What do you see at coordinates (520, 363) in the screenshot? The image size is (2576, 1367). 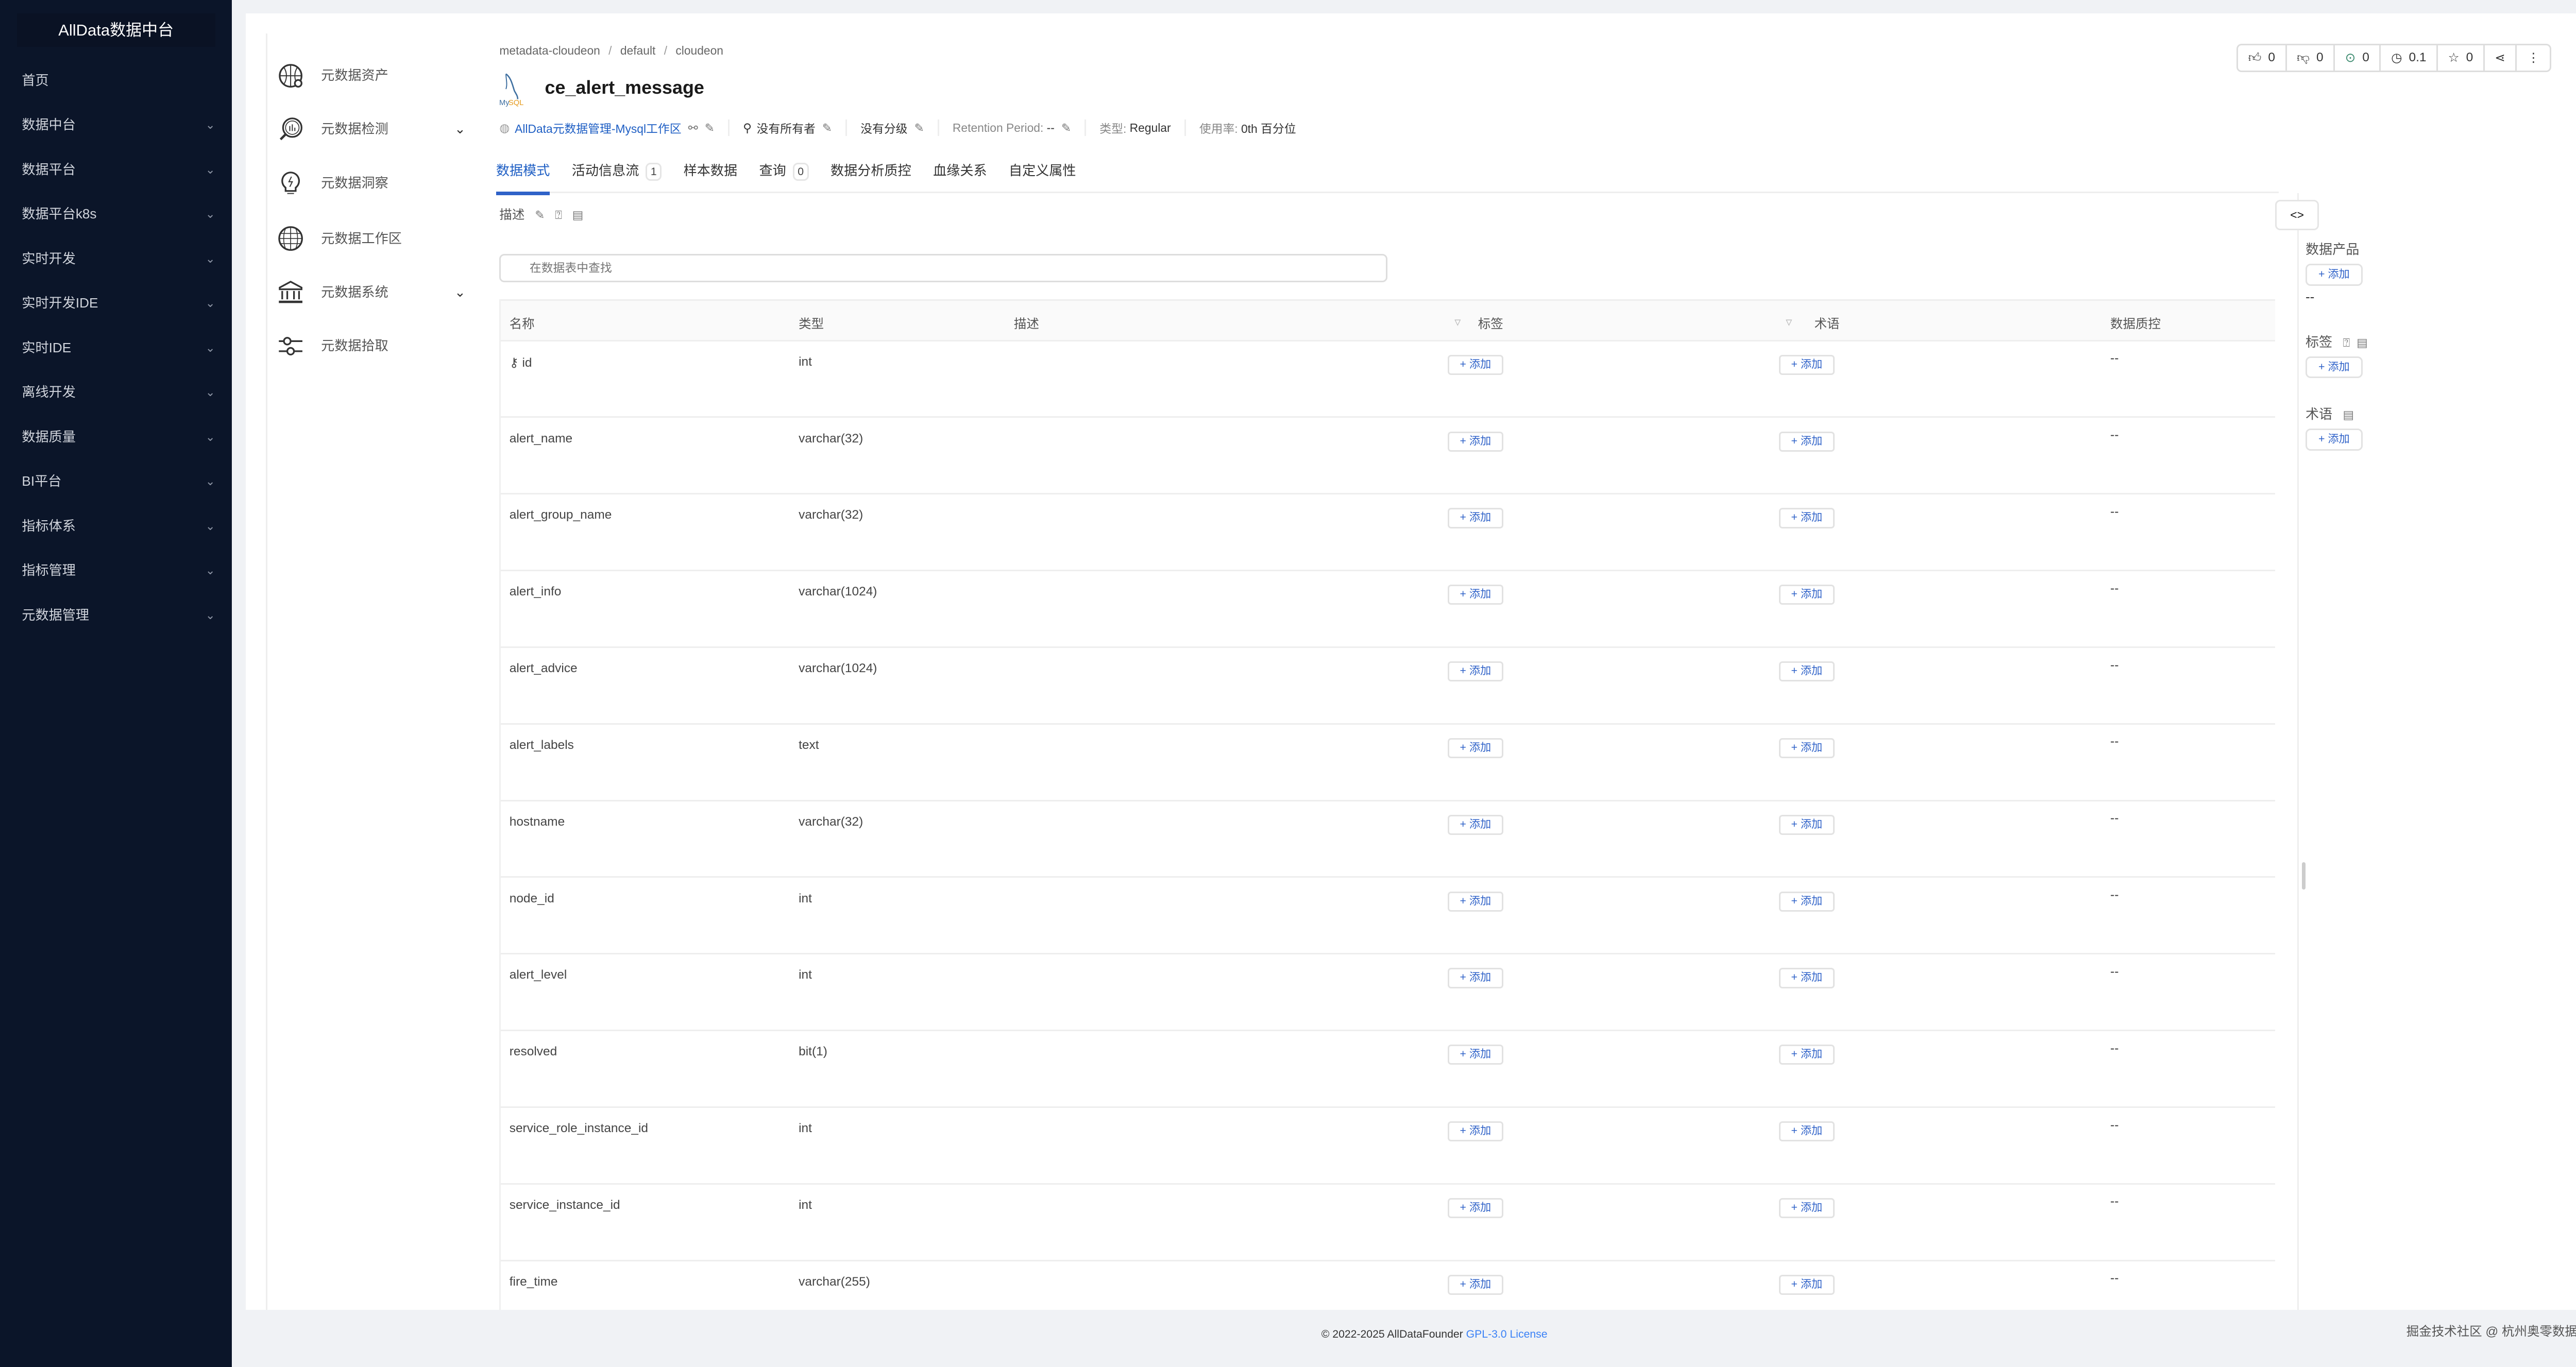 I see `column-name: ⚷ id` at bounding box center [520, 363].